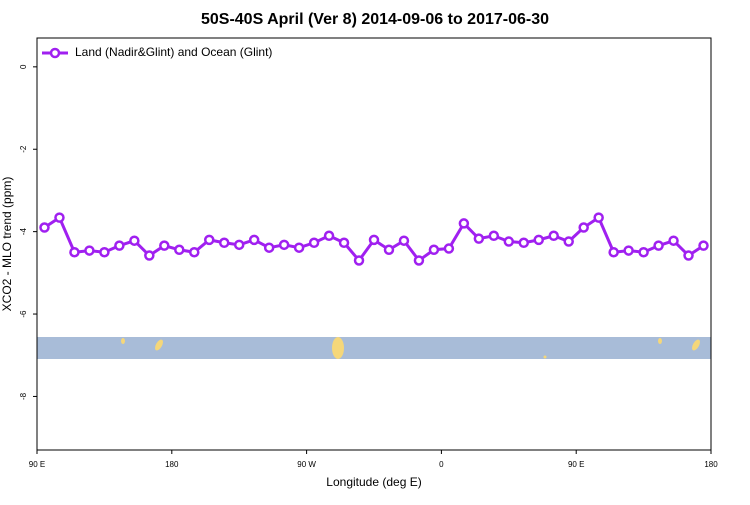  I want to click on y-tick-label: -6, so click(23, 314).